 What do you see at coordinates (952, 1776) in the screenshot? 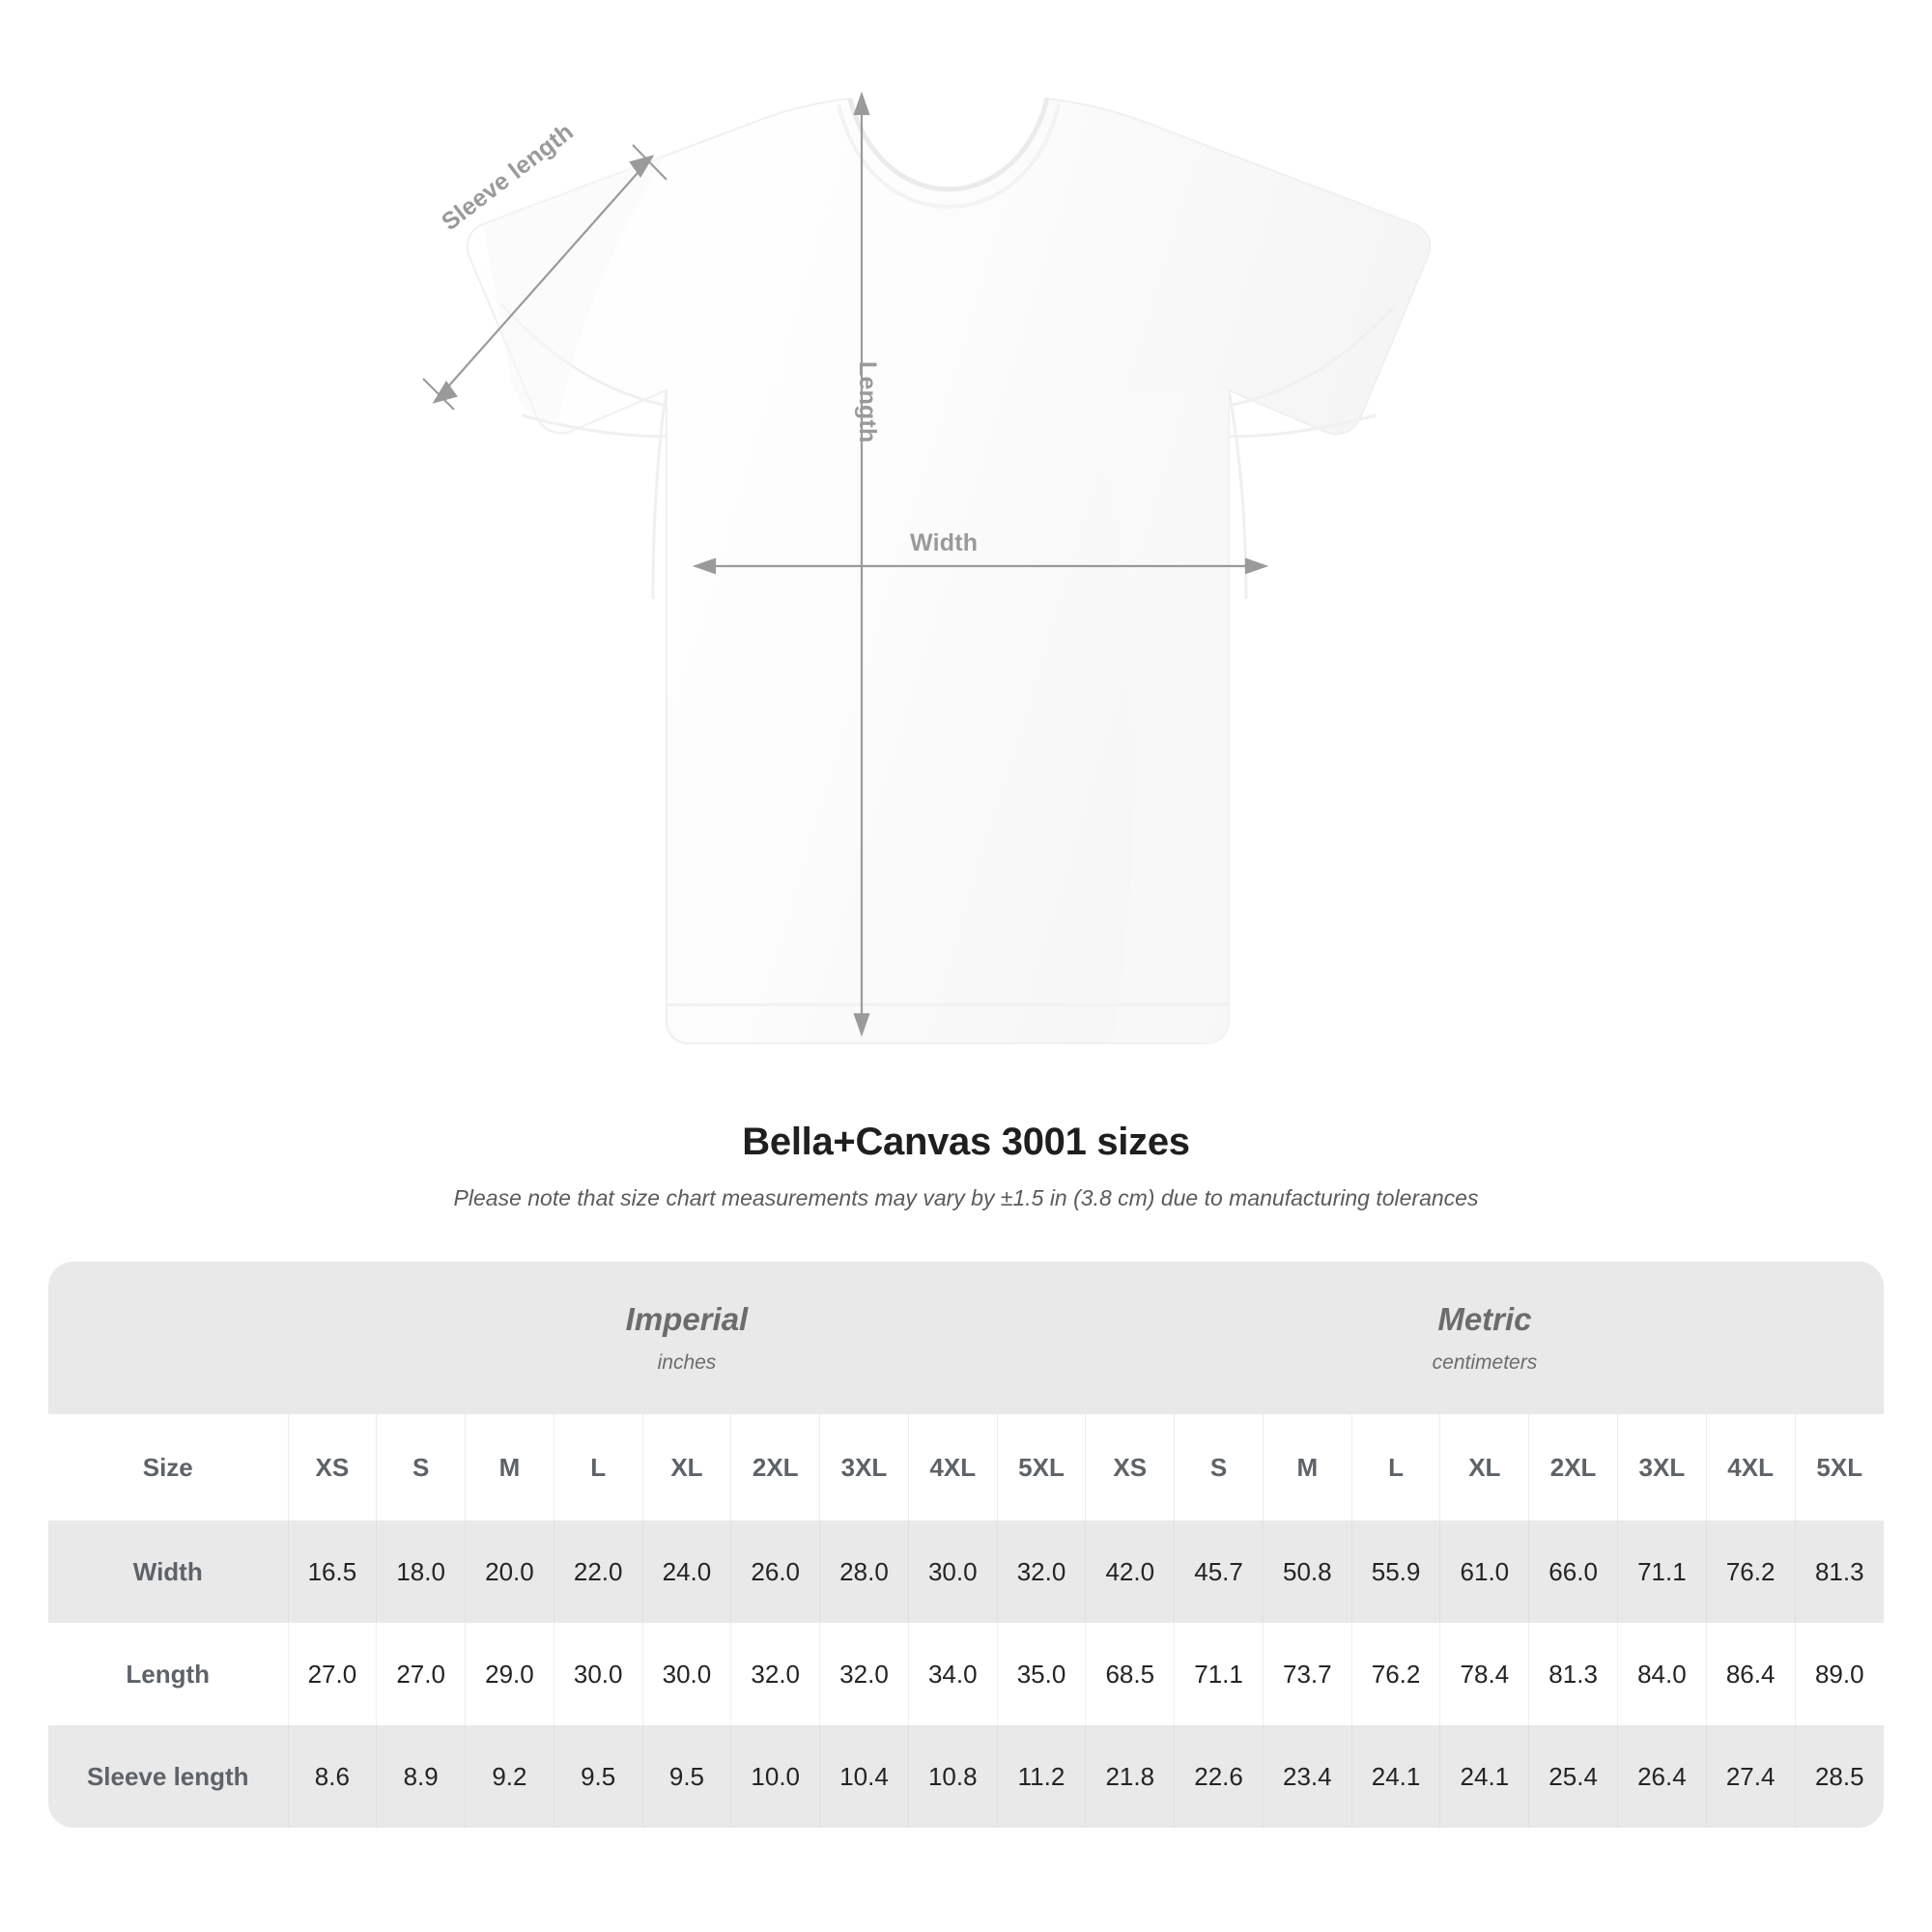
I see `cell-sleeve-length-4xl-in: 10.8` at bounding box center [952, 1776].